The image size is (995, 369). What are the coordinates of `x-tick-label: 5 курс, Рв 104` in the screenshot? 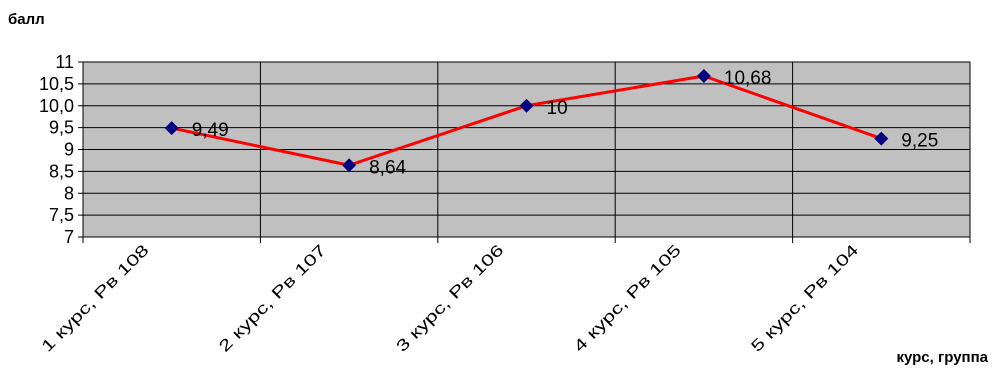 It's located at (805, 299).